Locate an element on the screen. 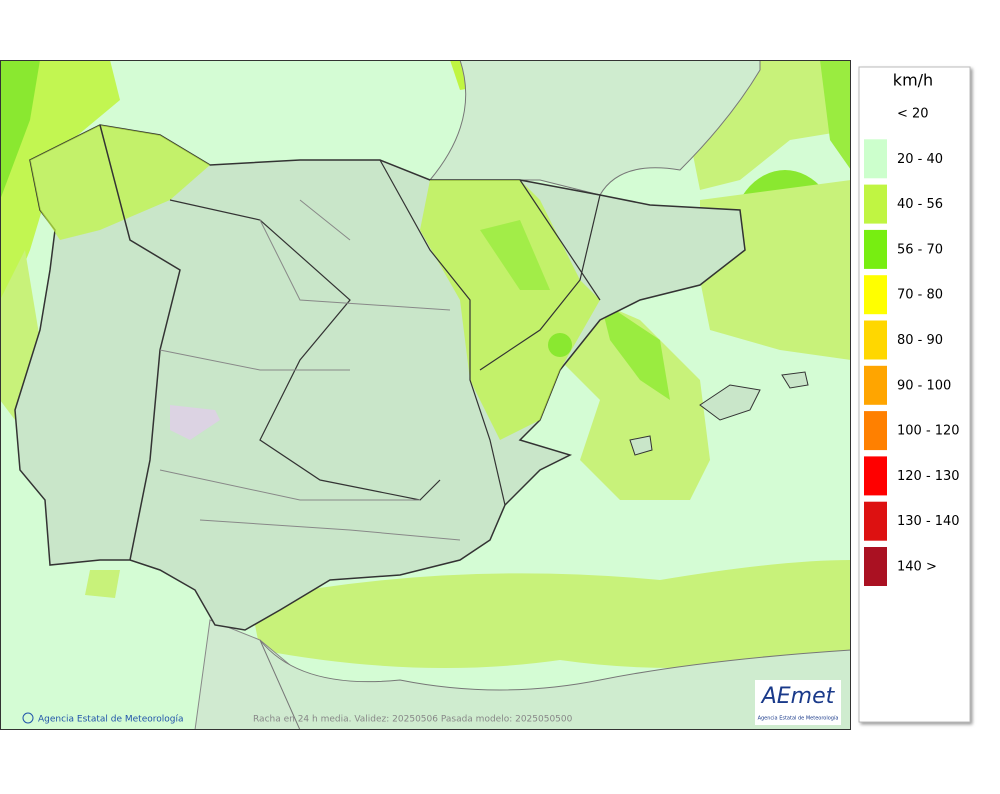 This screenshot has height=794, width=1000. legend-label: 130 - 140 is located at coordinates (928, 521).